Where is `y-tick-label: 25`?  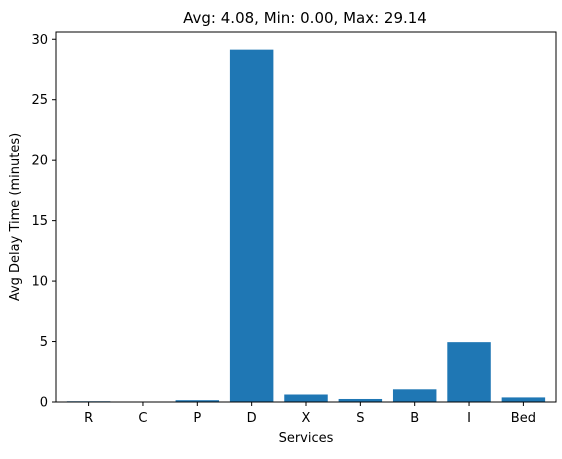 y-tick-label: 25 is located at coordinates (39, 100).